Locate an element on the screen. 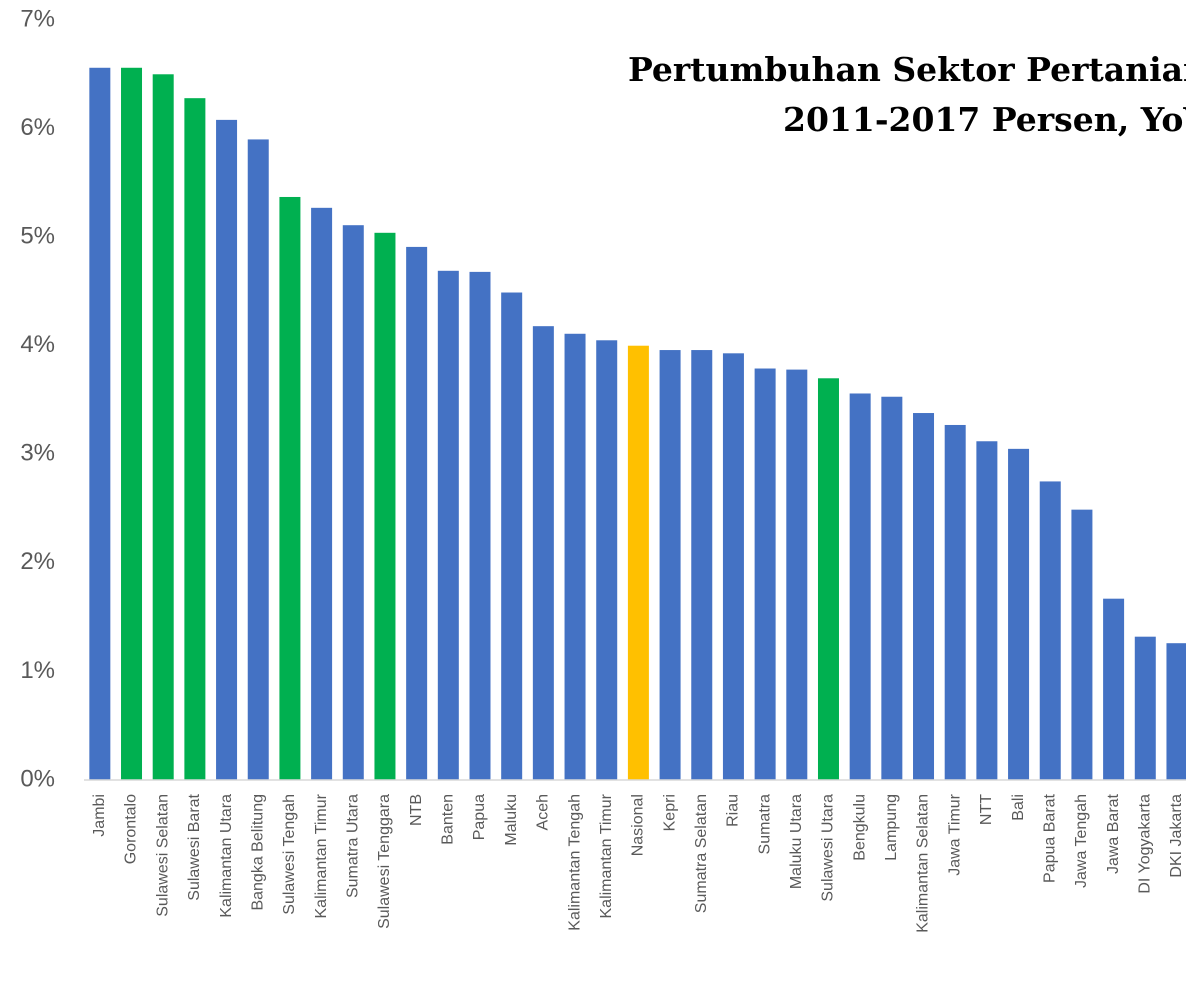  x-tick-label: Kalimantan Selatan is located at coordinates (923, 863).